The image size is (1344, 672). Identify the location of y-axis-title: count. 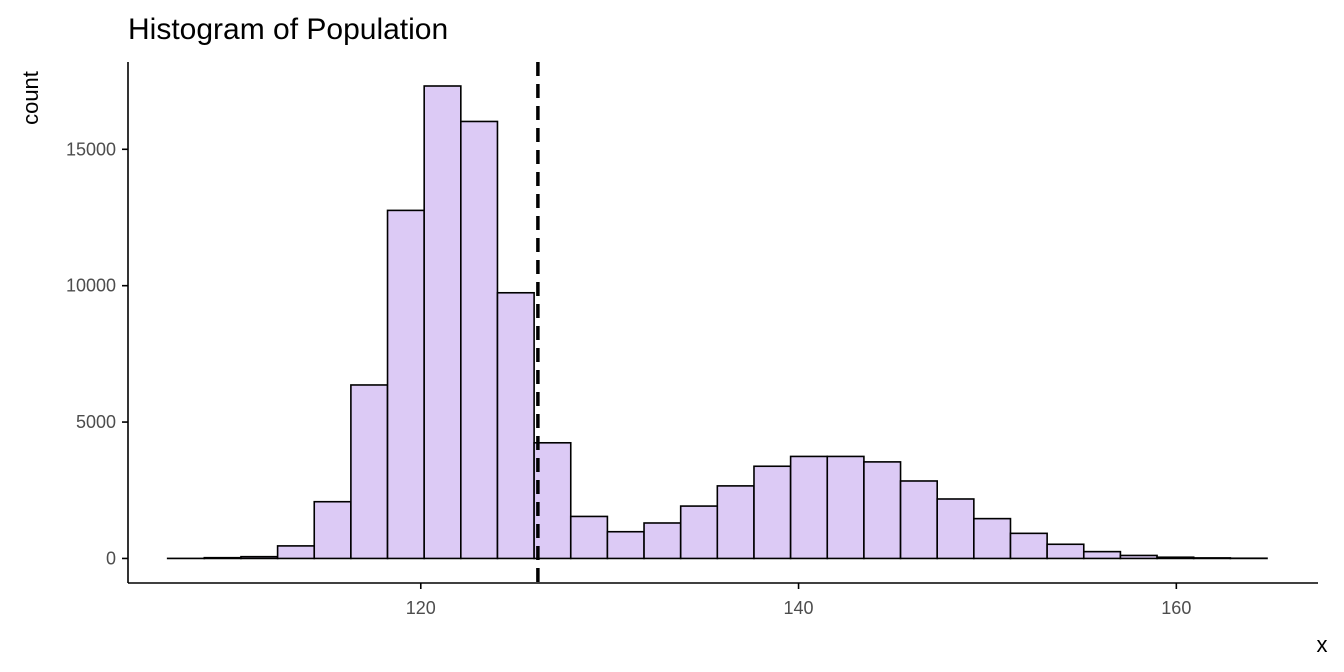
(30, 98).